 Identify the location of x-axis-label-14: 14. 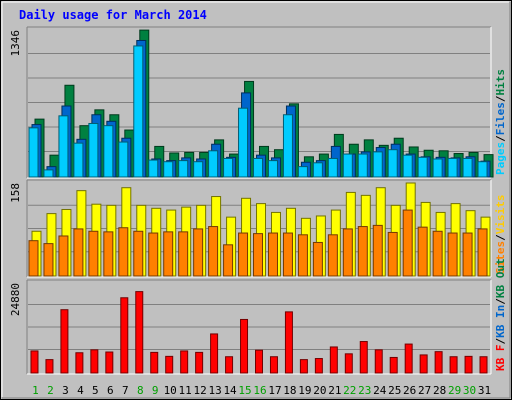
(230, 390).